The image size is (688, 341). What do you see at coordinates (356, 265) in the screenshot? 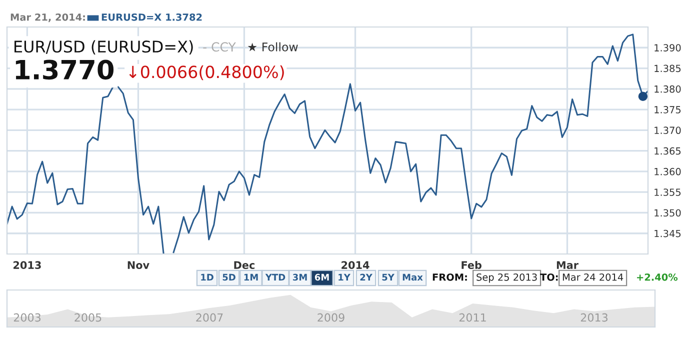
I see `x-tick-label: 2014` at bounding box center [356, 265].